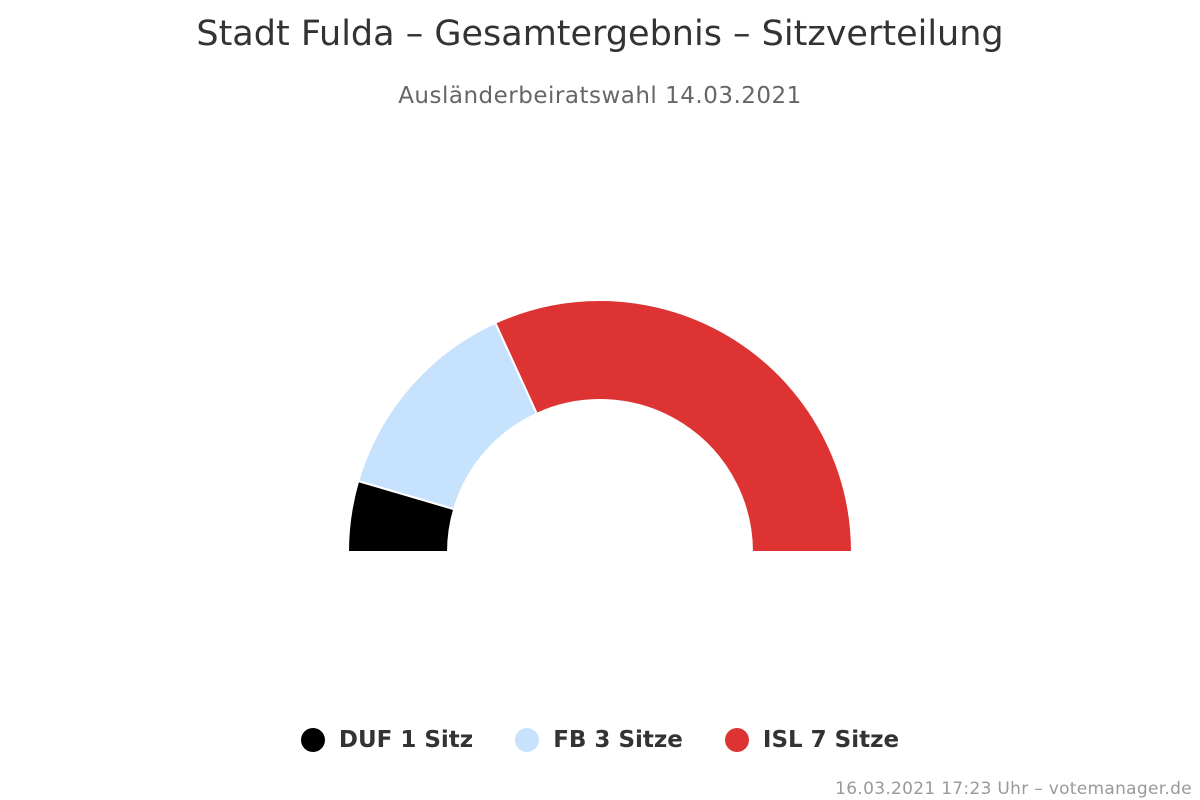 The image size is (1200, 800). Describe the element at coordinates (406, 740) in the screenshot. I see `legend-label-duf: DUF 1 Sitz` at that location.